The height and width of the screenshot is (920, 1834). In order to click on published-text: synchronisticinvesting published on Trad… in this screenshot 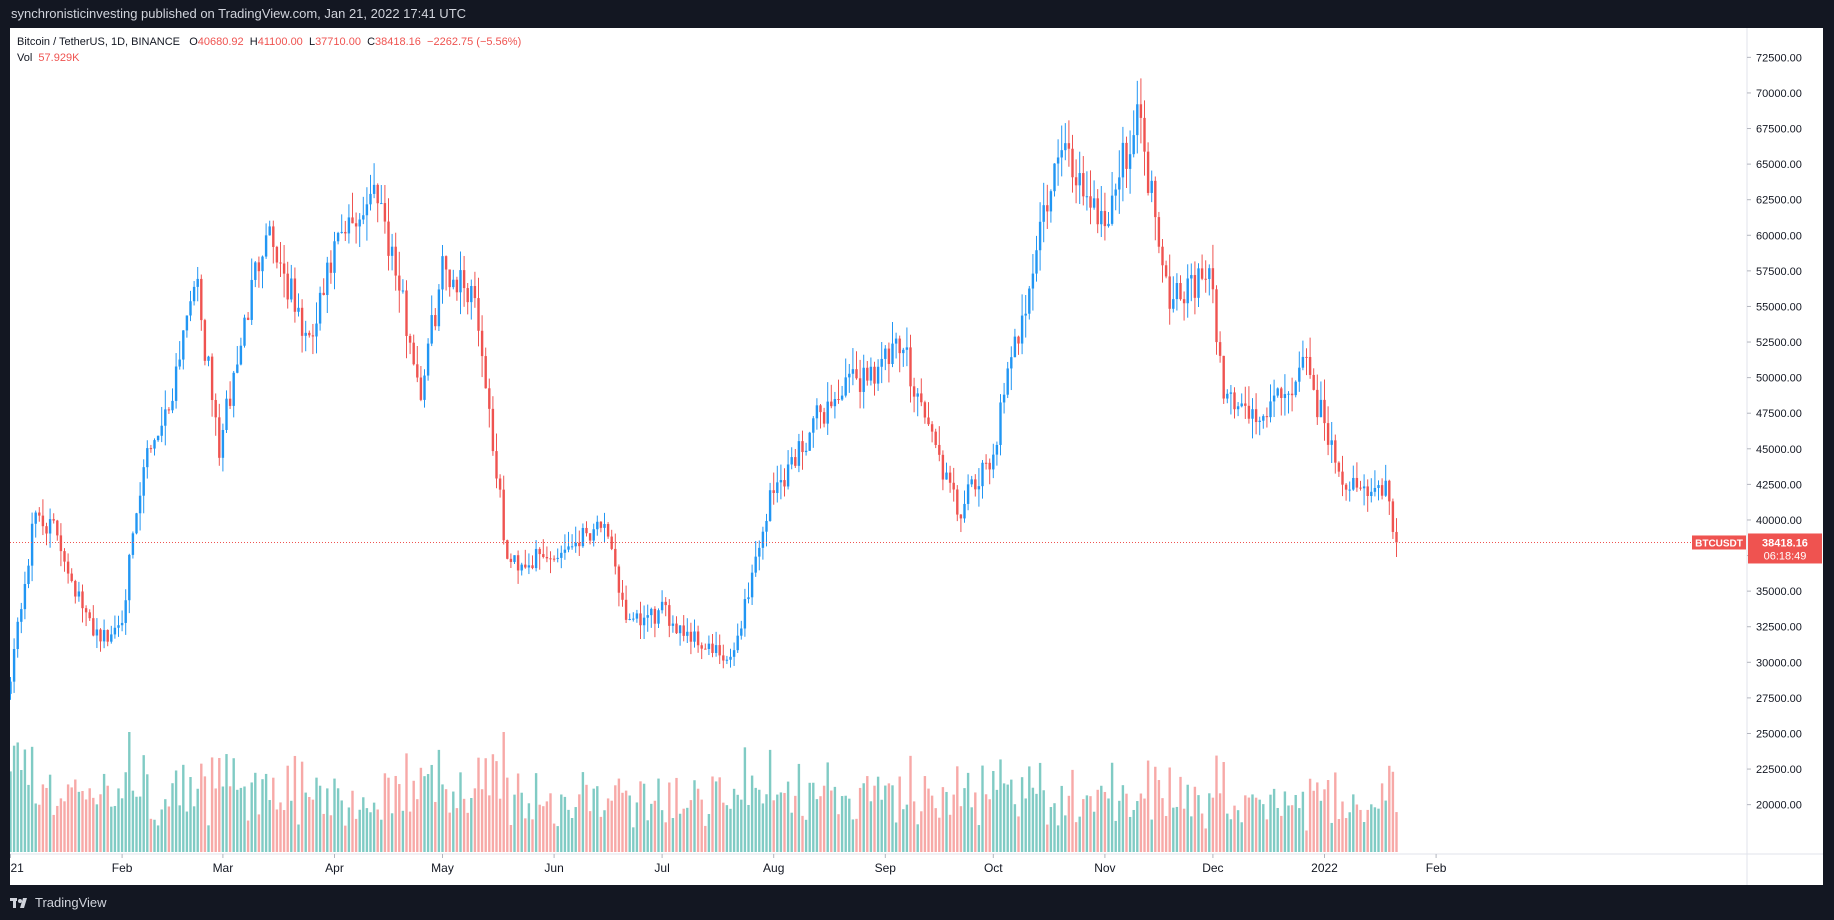, I will do `click(239, 13)`.